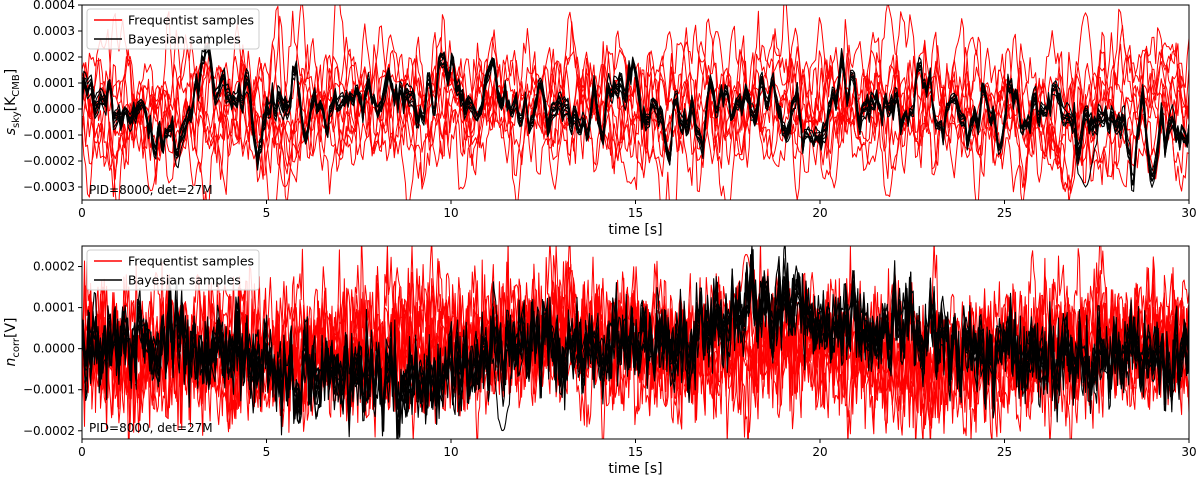  Describe the element at coordinates (151, 428) in the screenshot. I see `bottom-annotation: PID=8000, det=27M` at that location.